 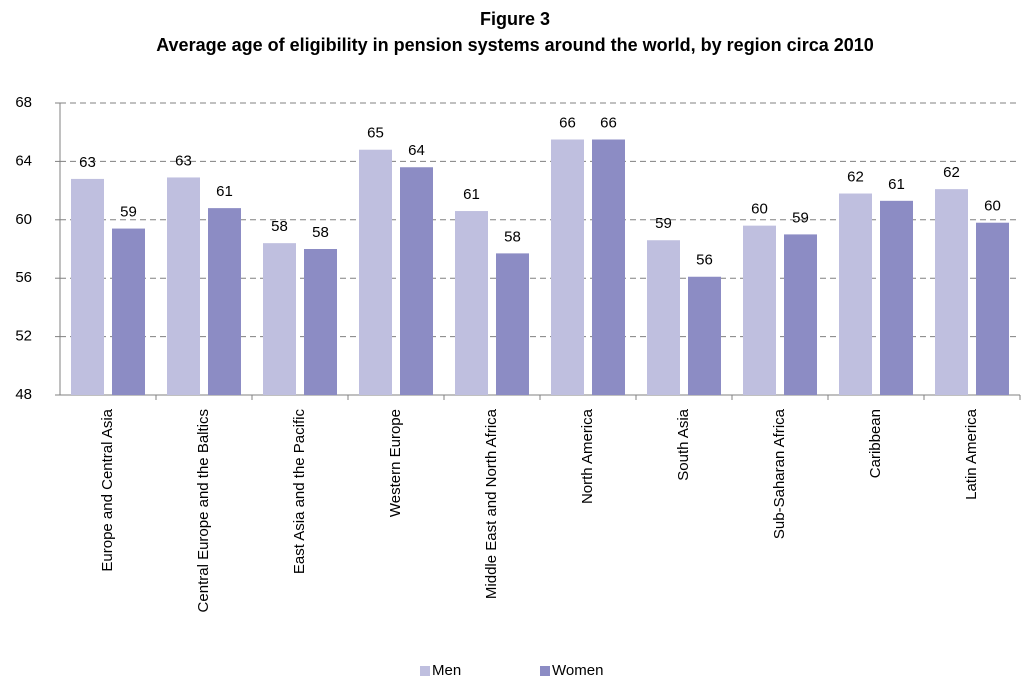 I want to click on y-tick-label: 64, so click(x=23, y=160).